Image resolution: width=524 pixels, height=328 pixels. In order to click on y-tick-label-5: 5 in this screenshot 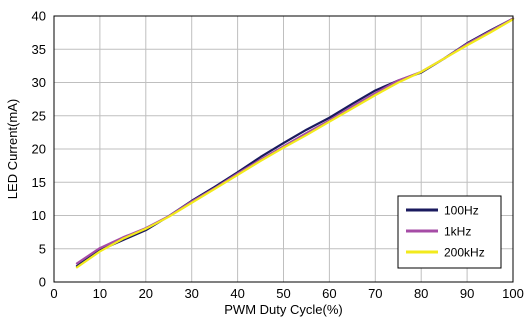, I will do `click(42, 248)`.